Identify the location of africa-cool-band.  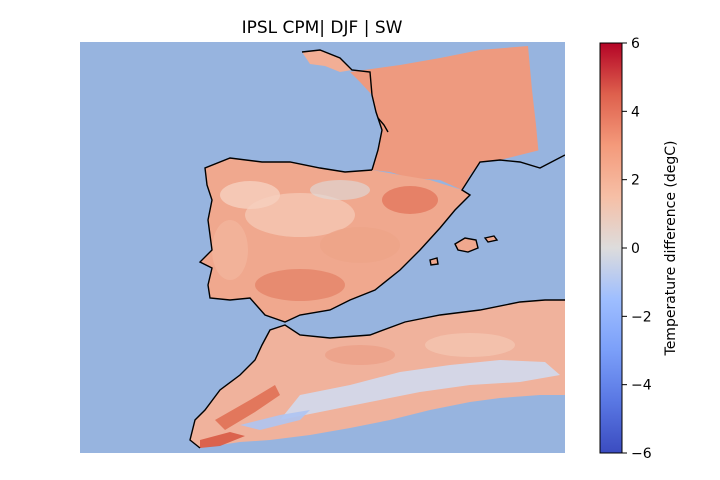
(420, 390).